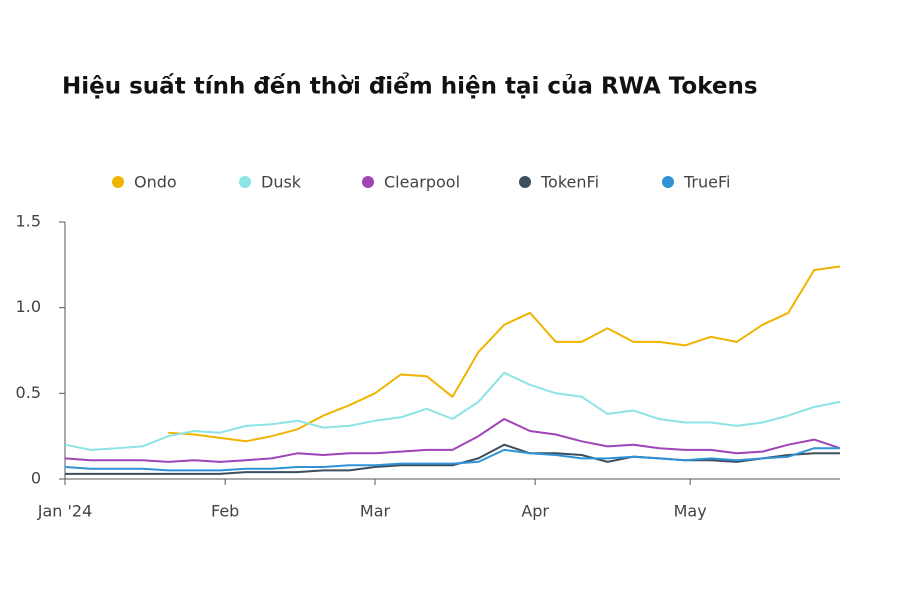  I want to click on y-tick-label: 1.0, so click(28, 306).